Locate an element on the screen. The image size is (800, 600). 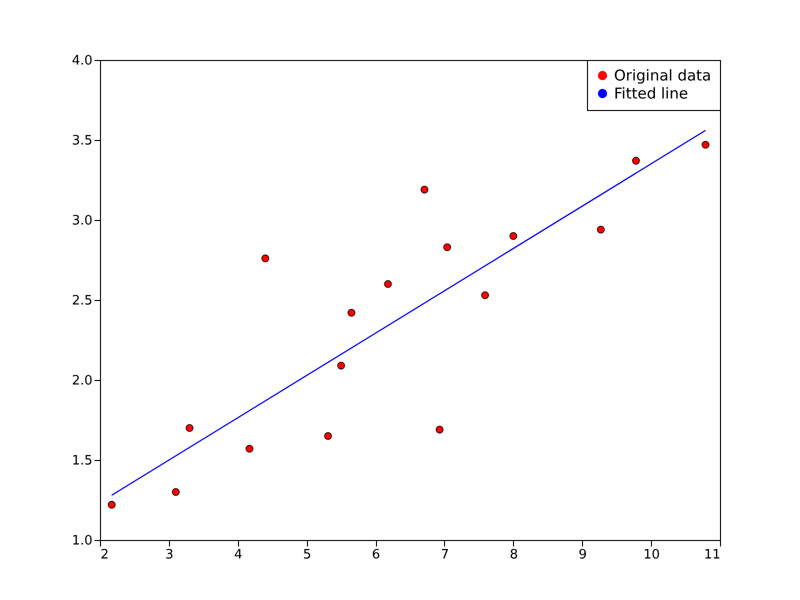
x-tick-label: 3 is located at coordinates (169, 555).